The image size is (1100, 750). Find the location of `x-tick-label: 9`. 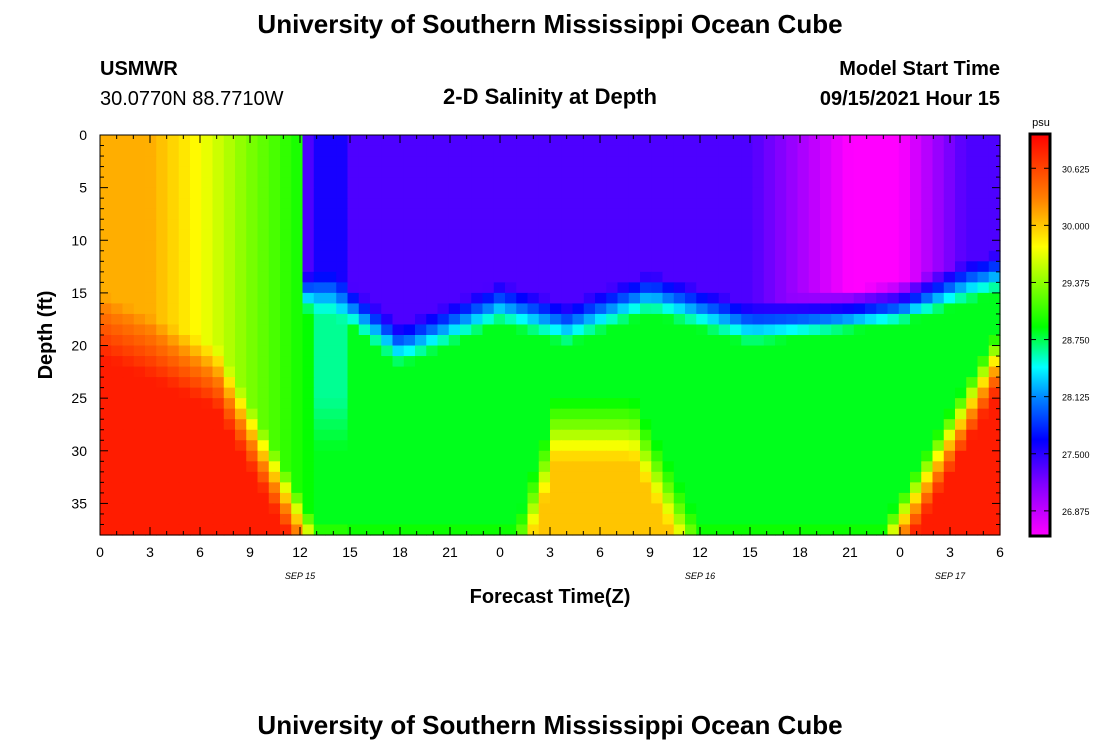

x-tick-label: 9 is located at coordinates (250, 552).